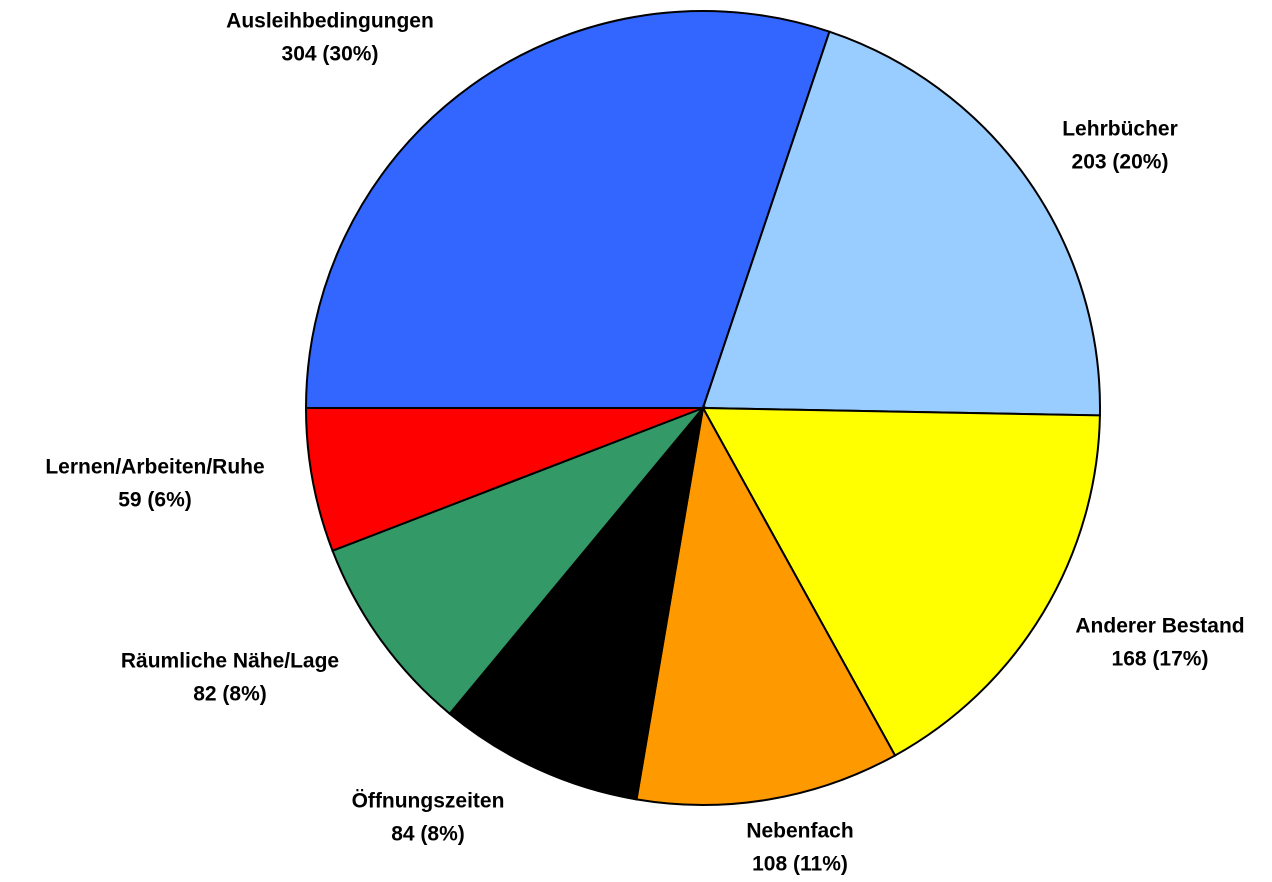 Image resolution: width=1272 pixels, height=882 pixels. Describe the element at coordinates (1120, 129) in the screenshot. I see `slice-label: Lehrbücher` at that location.